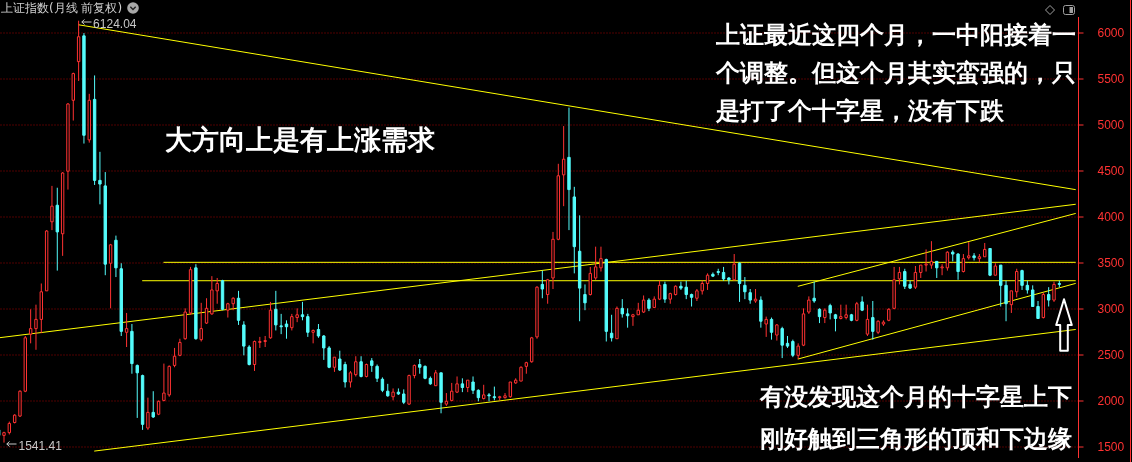 The image size is (1132, 462). Describe the element at coordinates (1111, 124) in the screenshot. I see `y-tick-label: 5000` at that location.